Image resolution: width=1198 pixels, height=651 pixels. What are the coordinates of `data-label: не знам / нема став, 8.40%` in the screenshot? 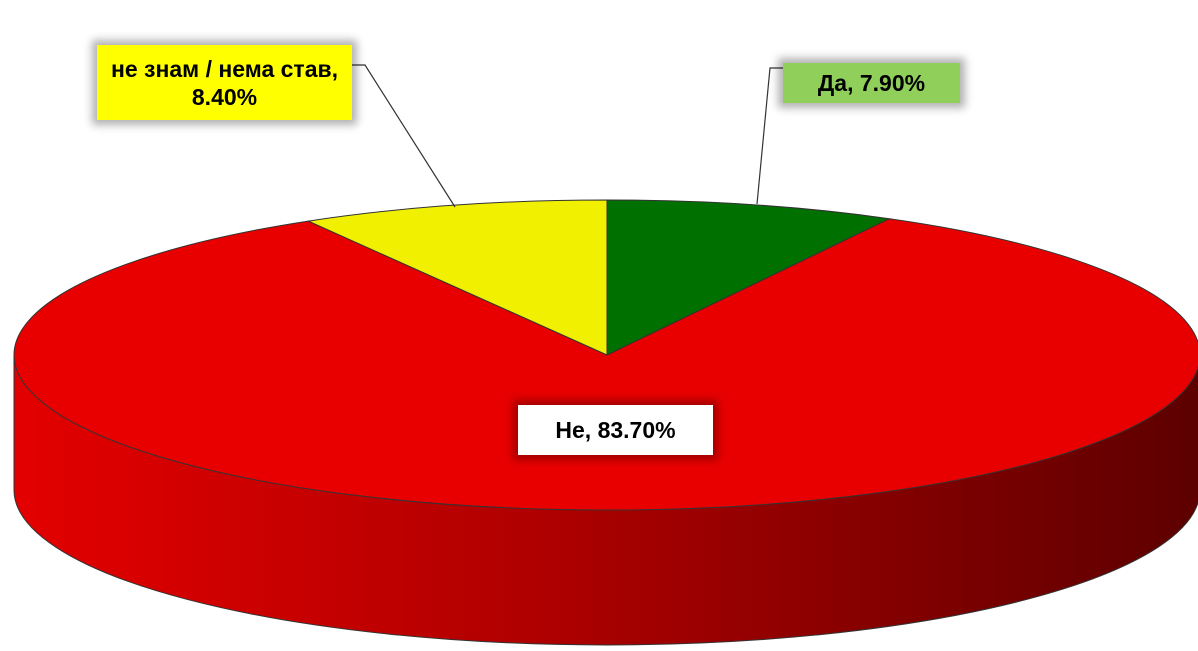 It's located at (224, 82).